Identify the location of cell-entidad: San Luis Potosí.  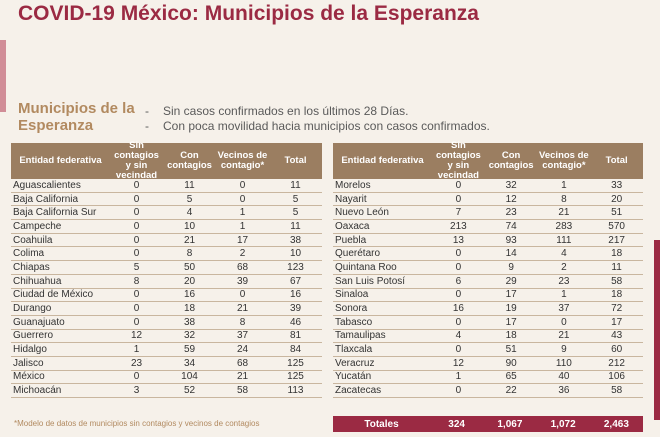
(370, 281).